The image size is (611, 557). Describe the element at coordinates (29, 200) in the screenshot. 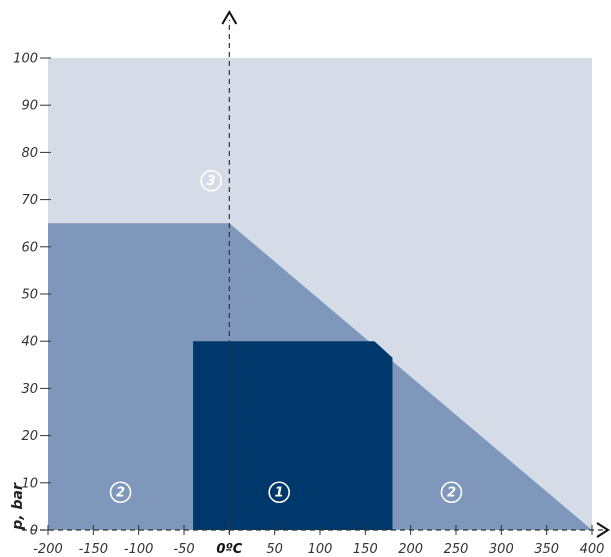

I see `y-tick-label: 70` at that location.